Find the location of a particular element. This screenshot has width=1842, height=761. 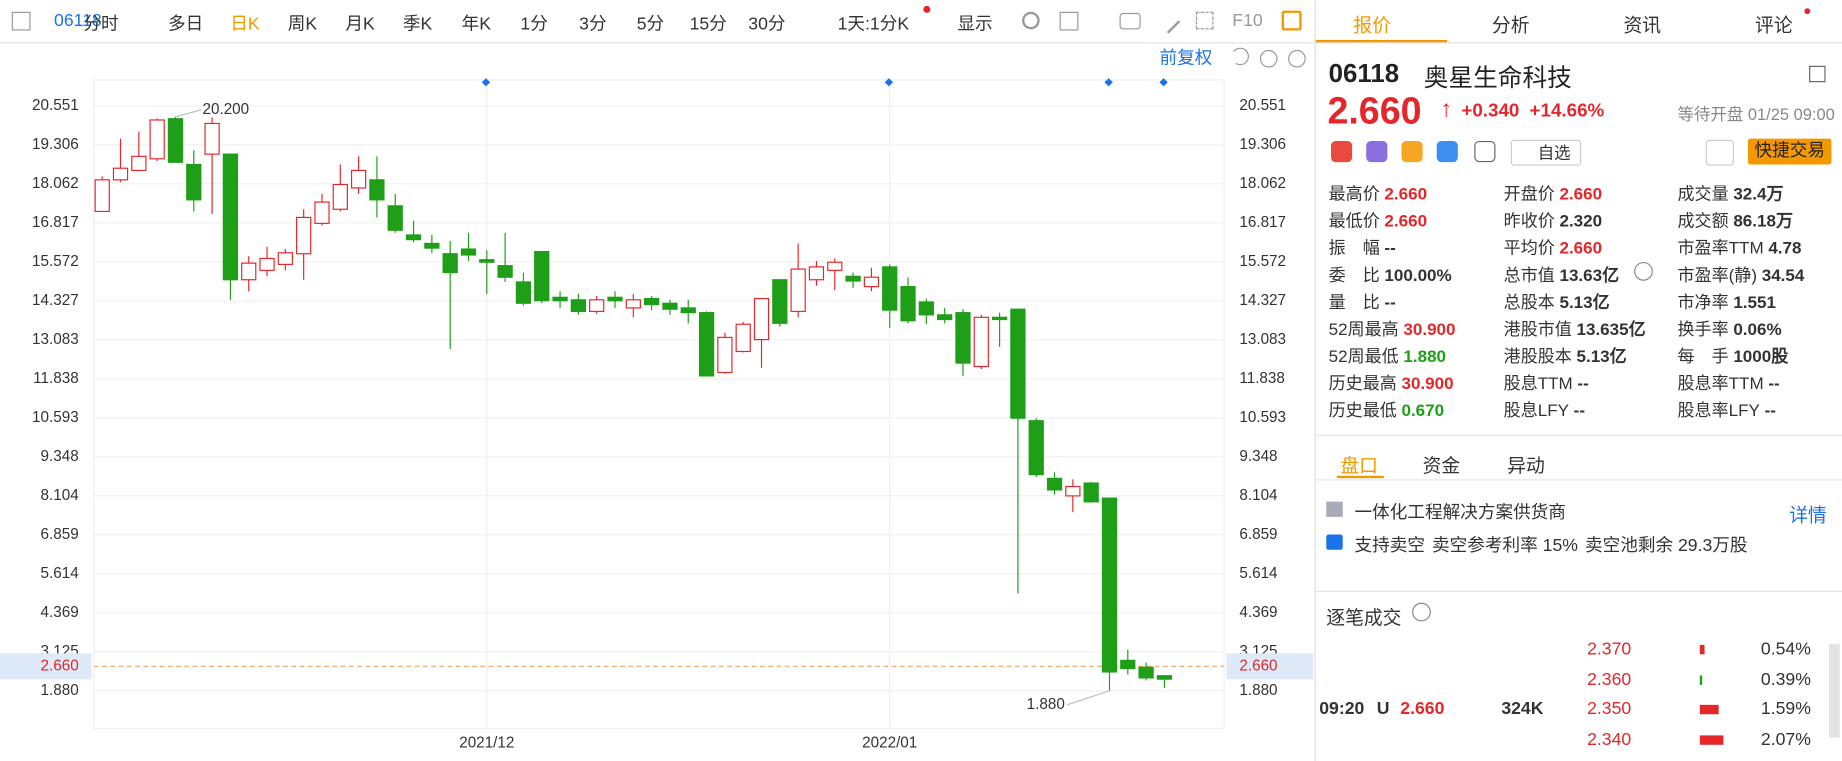

stat-label: 港股股本 is located at coordinates (1537, 357).